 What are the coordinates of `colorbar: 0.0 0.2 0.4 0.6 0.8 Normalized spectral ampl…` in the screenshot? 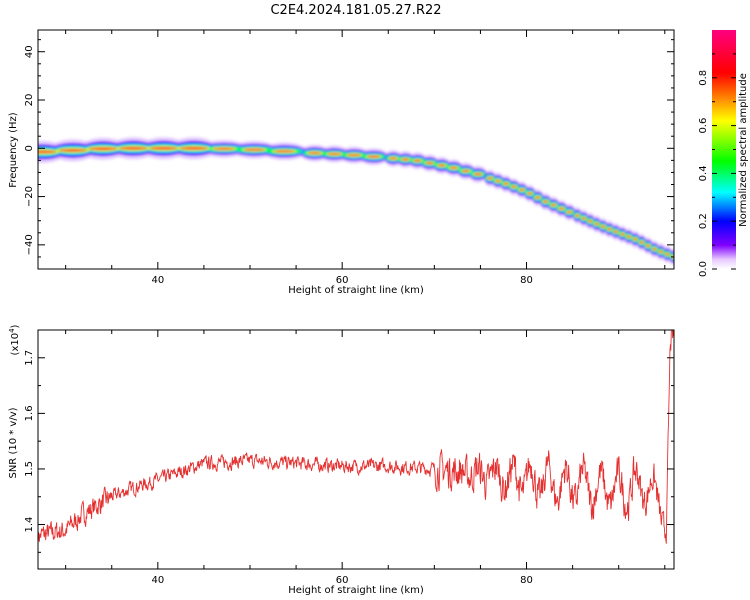 It's located at (723, 153).